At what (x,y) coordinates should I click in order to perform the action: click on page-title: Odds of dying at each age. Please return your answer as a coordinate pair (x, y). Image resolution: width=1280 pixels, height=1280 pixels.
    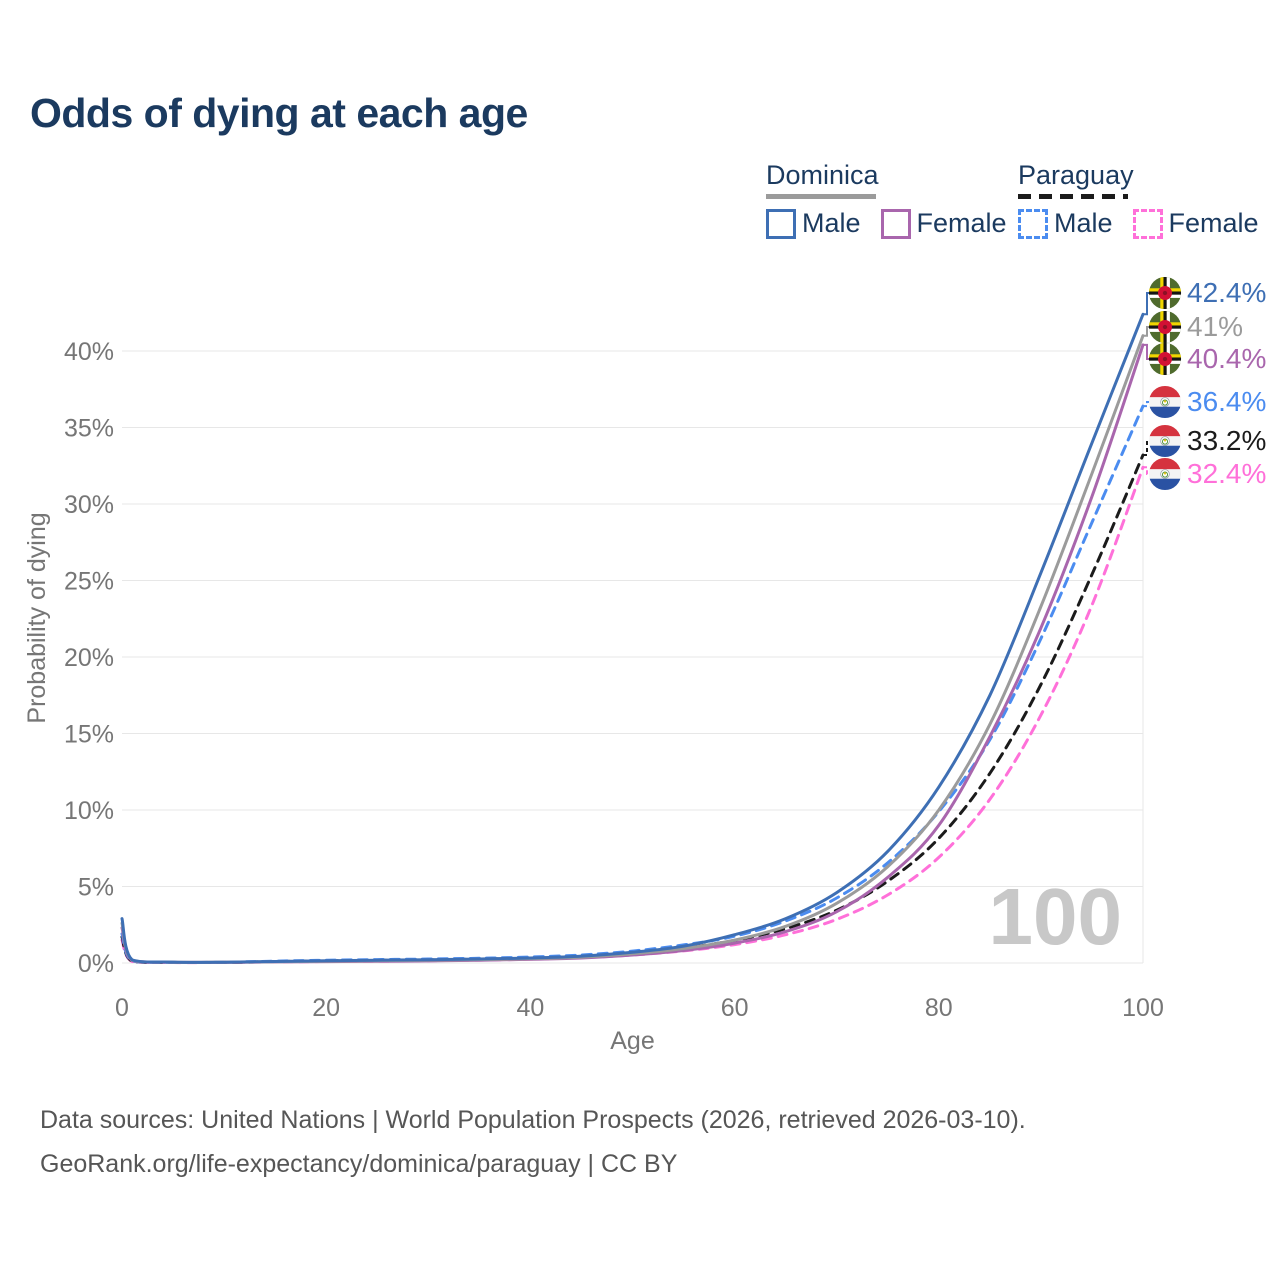
    Looking at the image, I should click on (279, 113).